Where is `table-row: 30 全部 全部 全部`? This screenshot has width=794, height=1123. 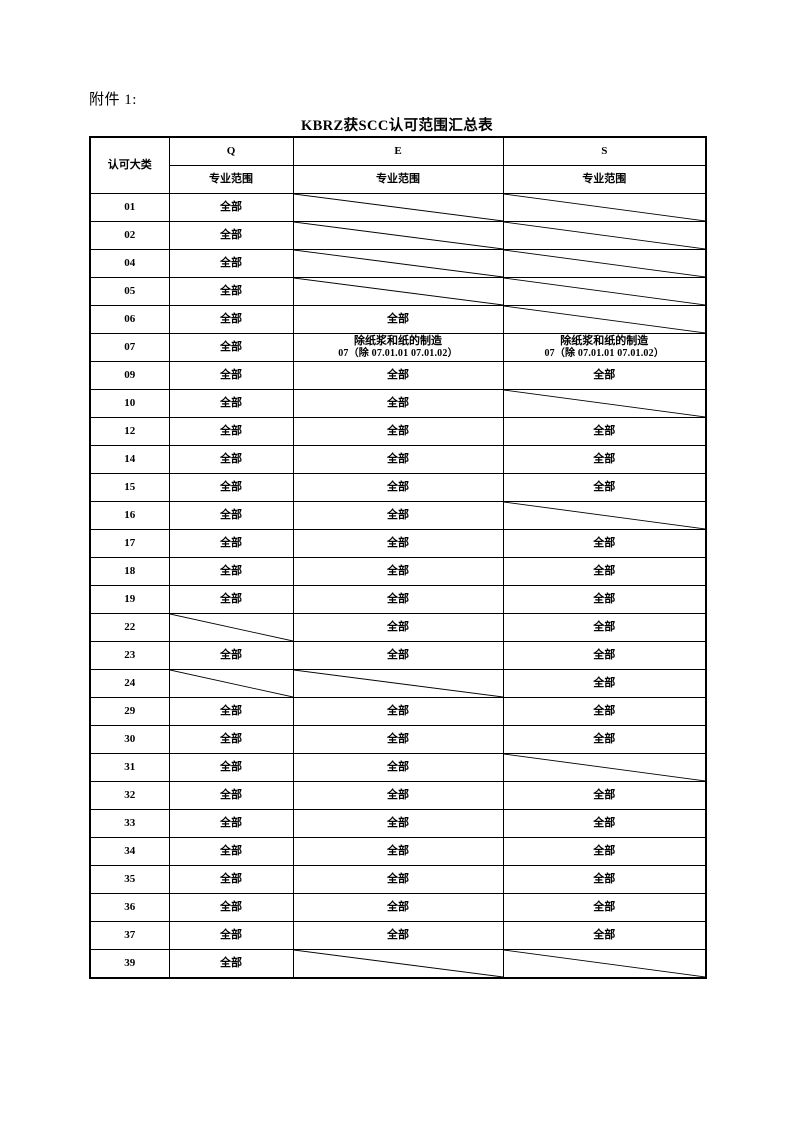 table-row: 30 全部 全部 全部 is located at coordinates (398, 739).